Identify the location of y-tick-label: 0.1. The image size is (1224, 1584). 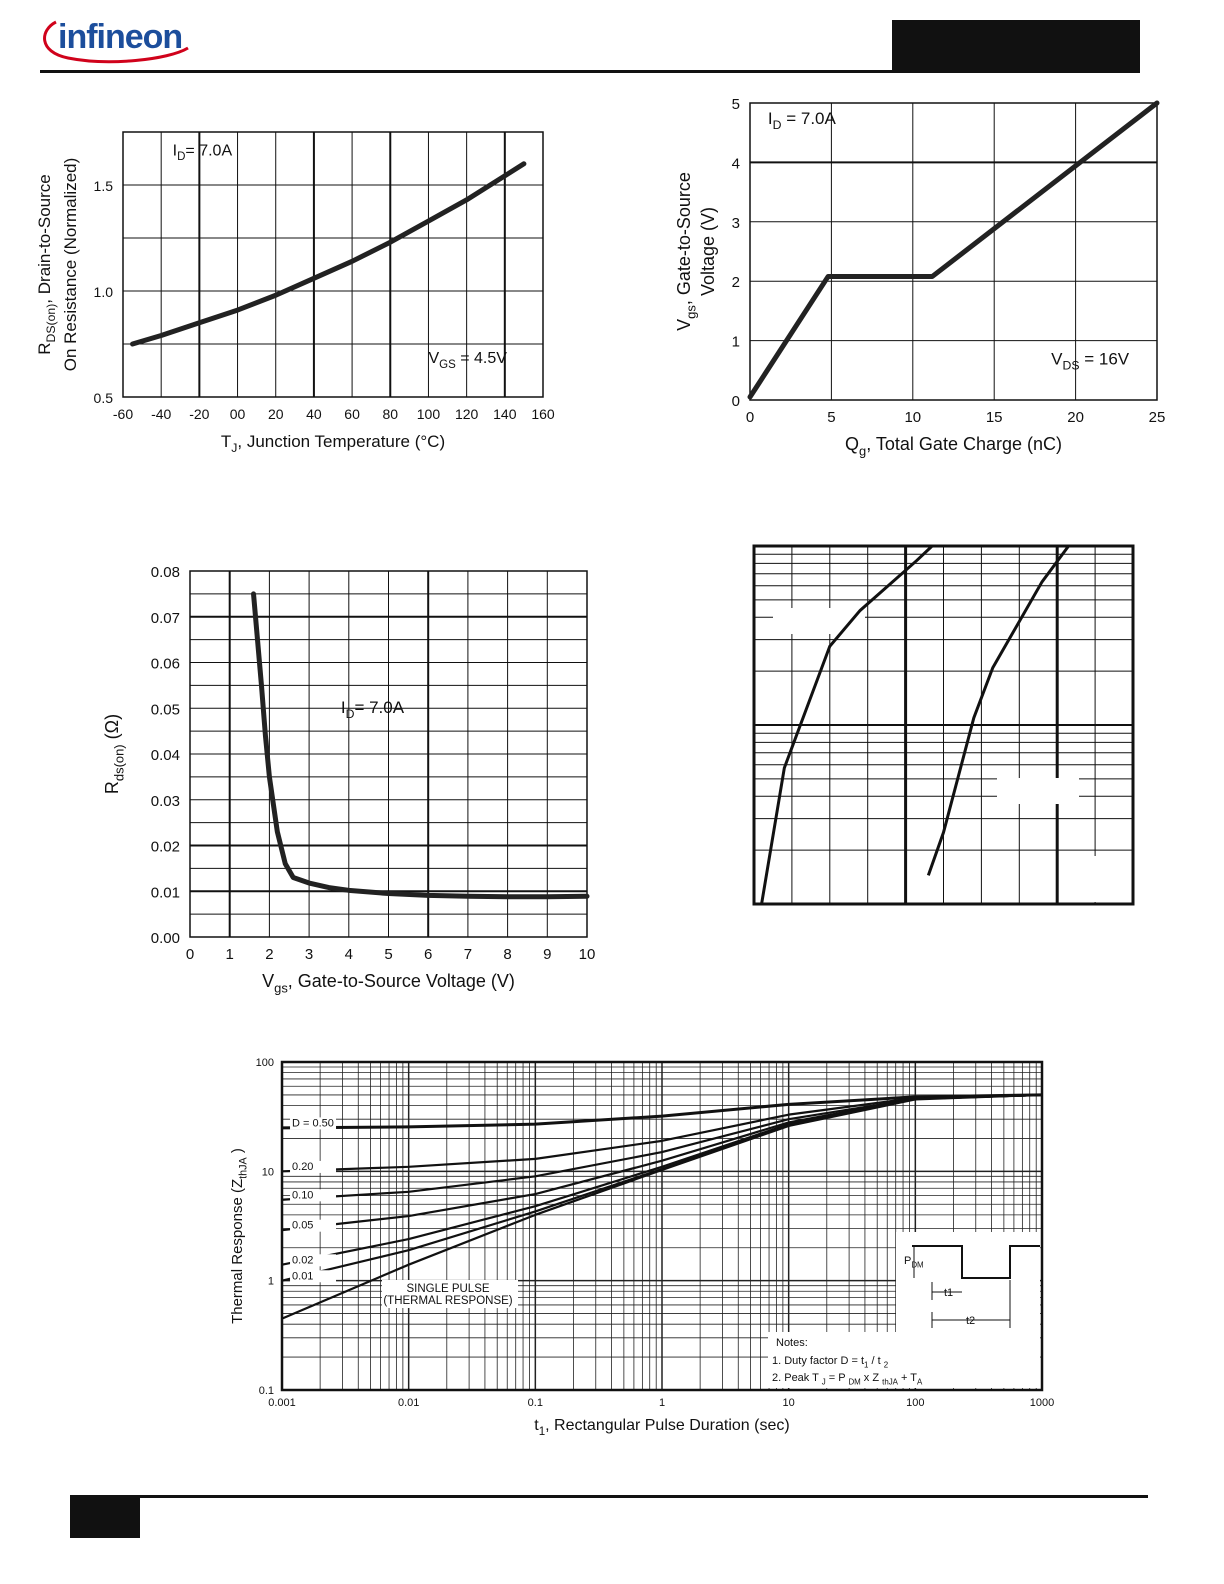
(266, 1391).